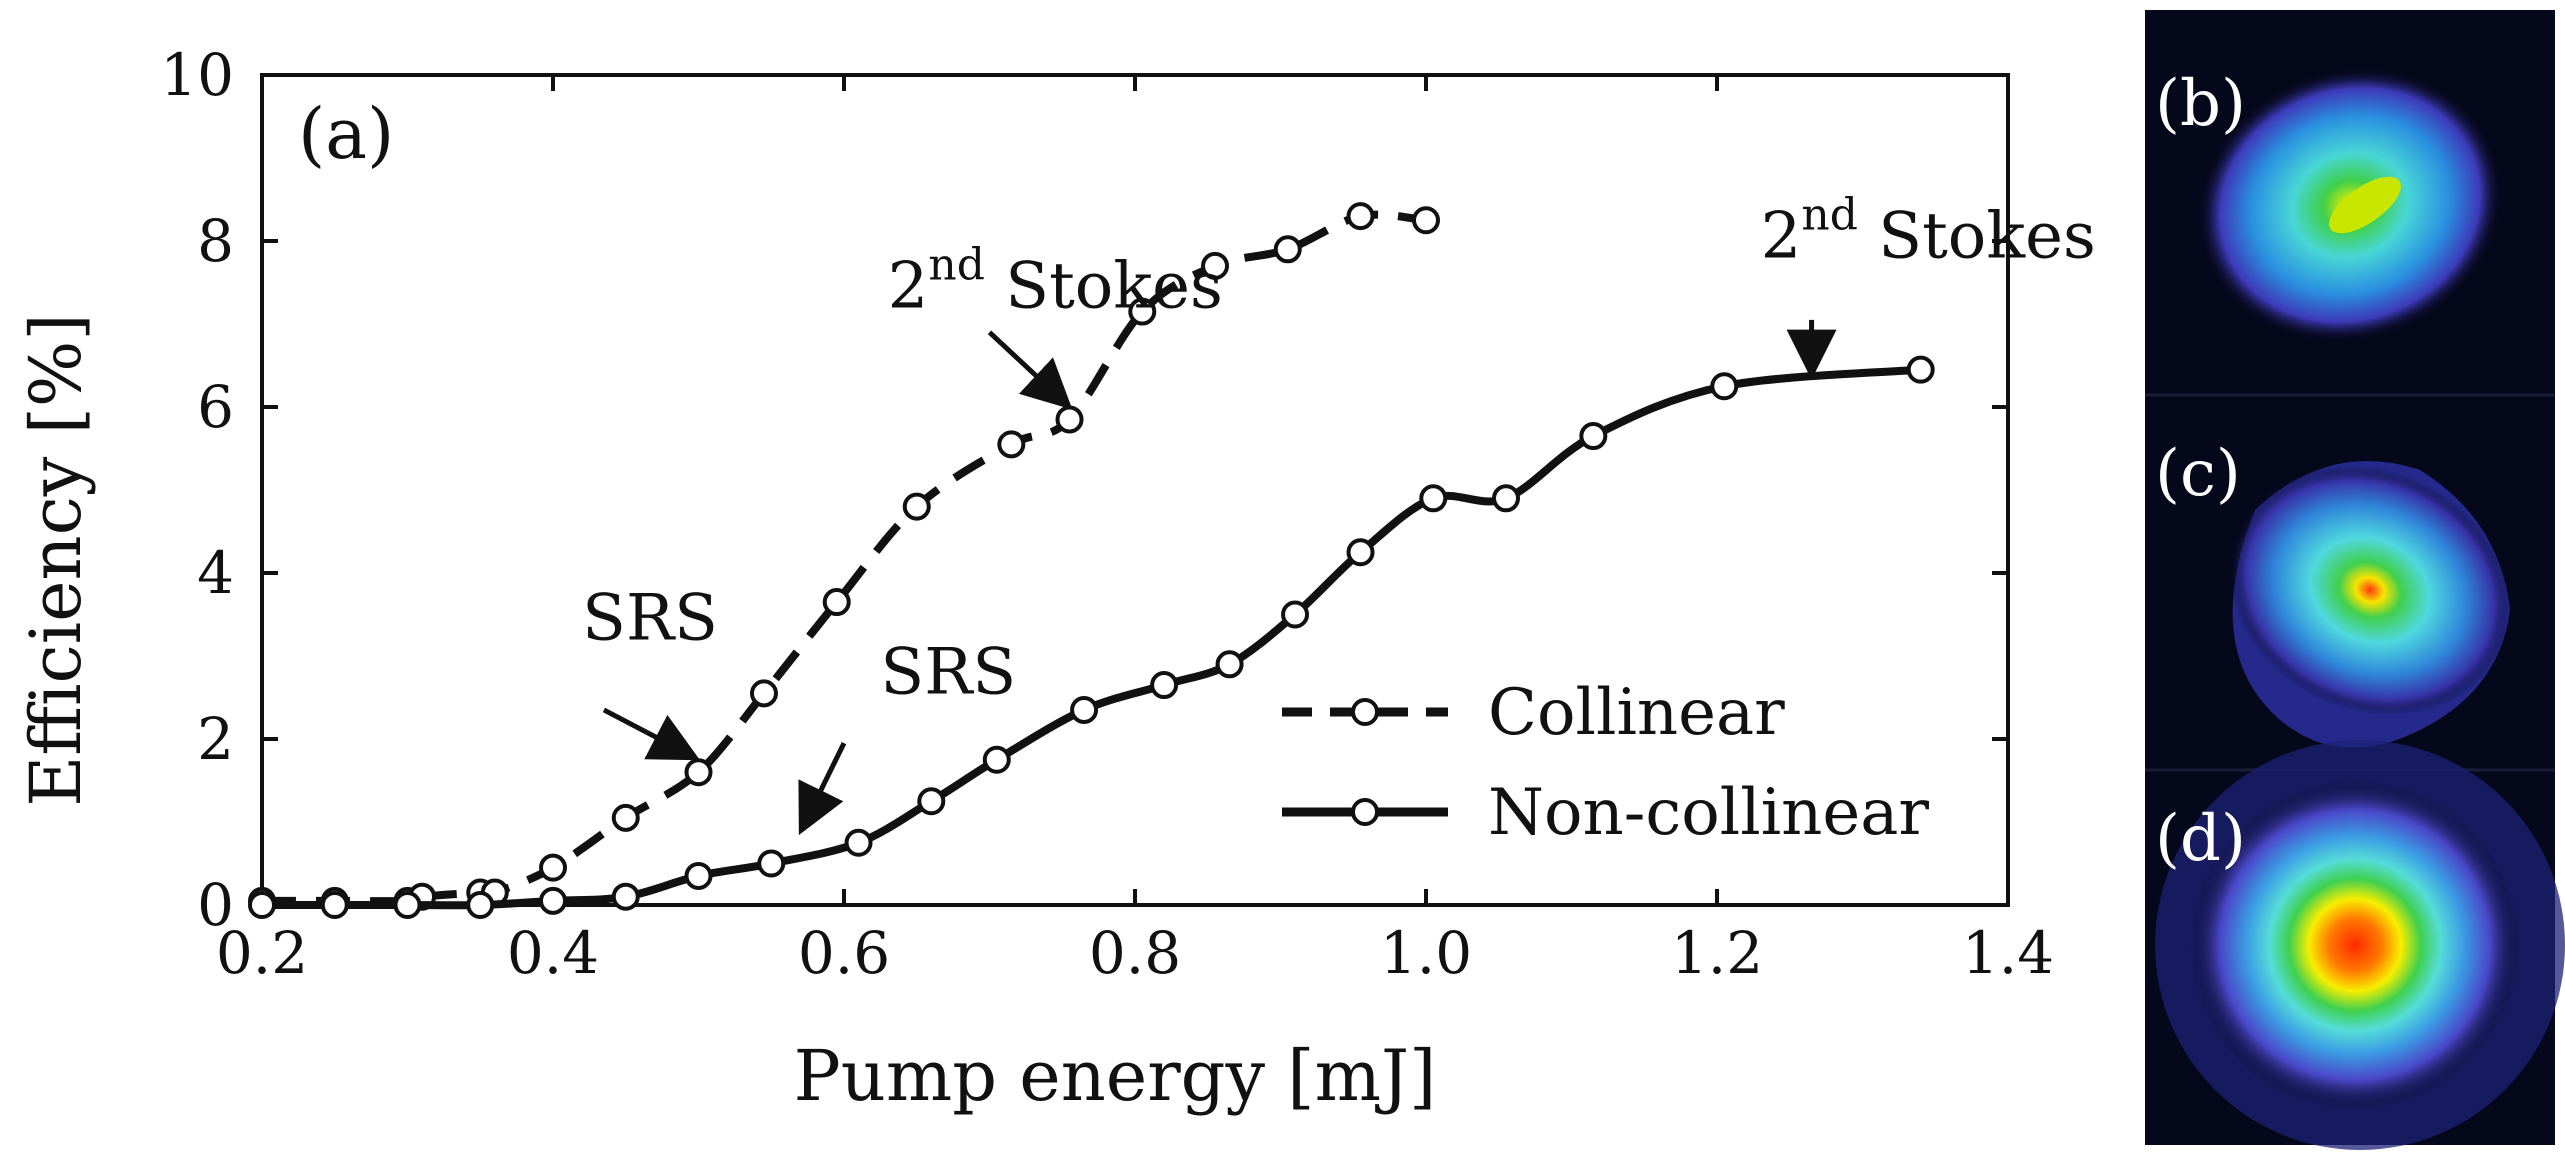 Image resolution: width=2565 pixels, height=1172 pixels. What do you see at coordinates (844, 953) in the screenshot?
I see `x-tick-label: 0.6` at bounding box center [844, 953].